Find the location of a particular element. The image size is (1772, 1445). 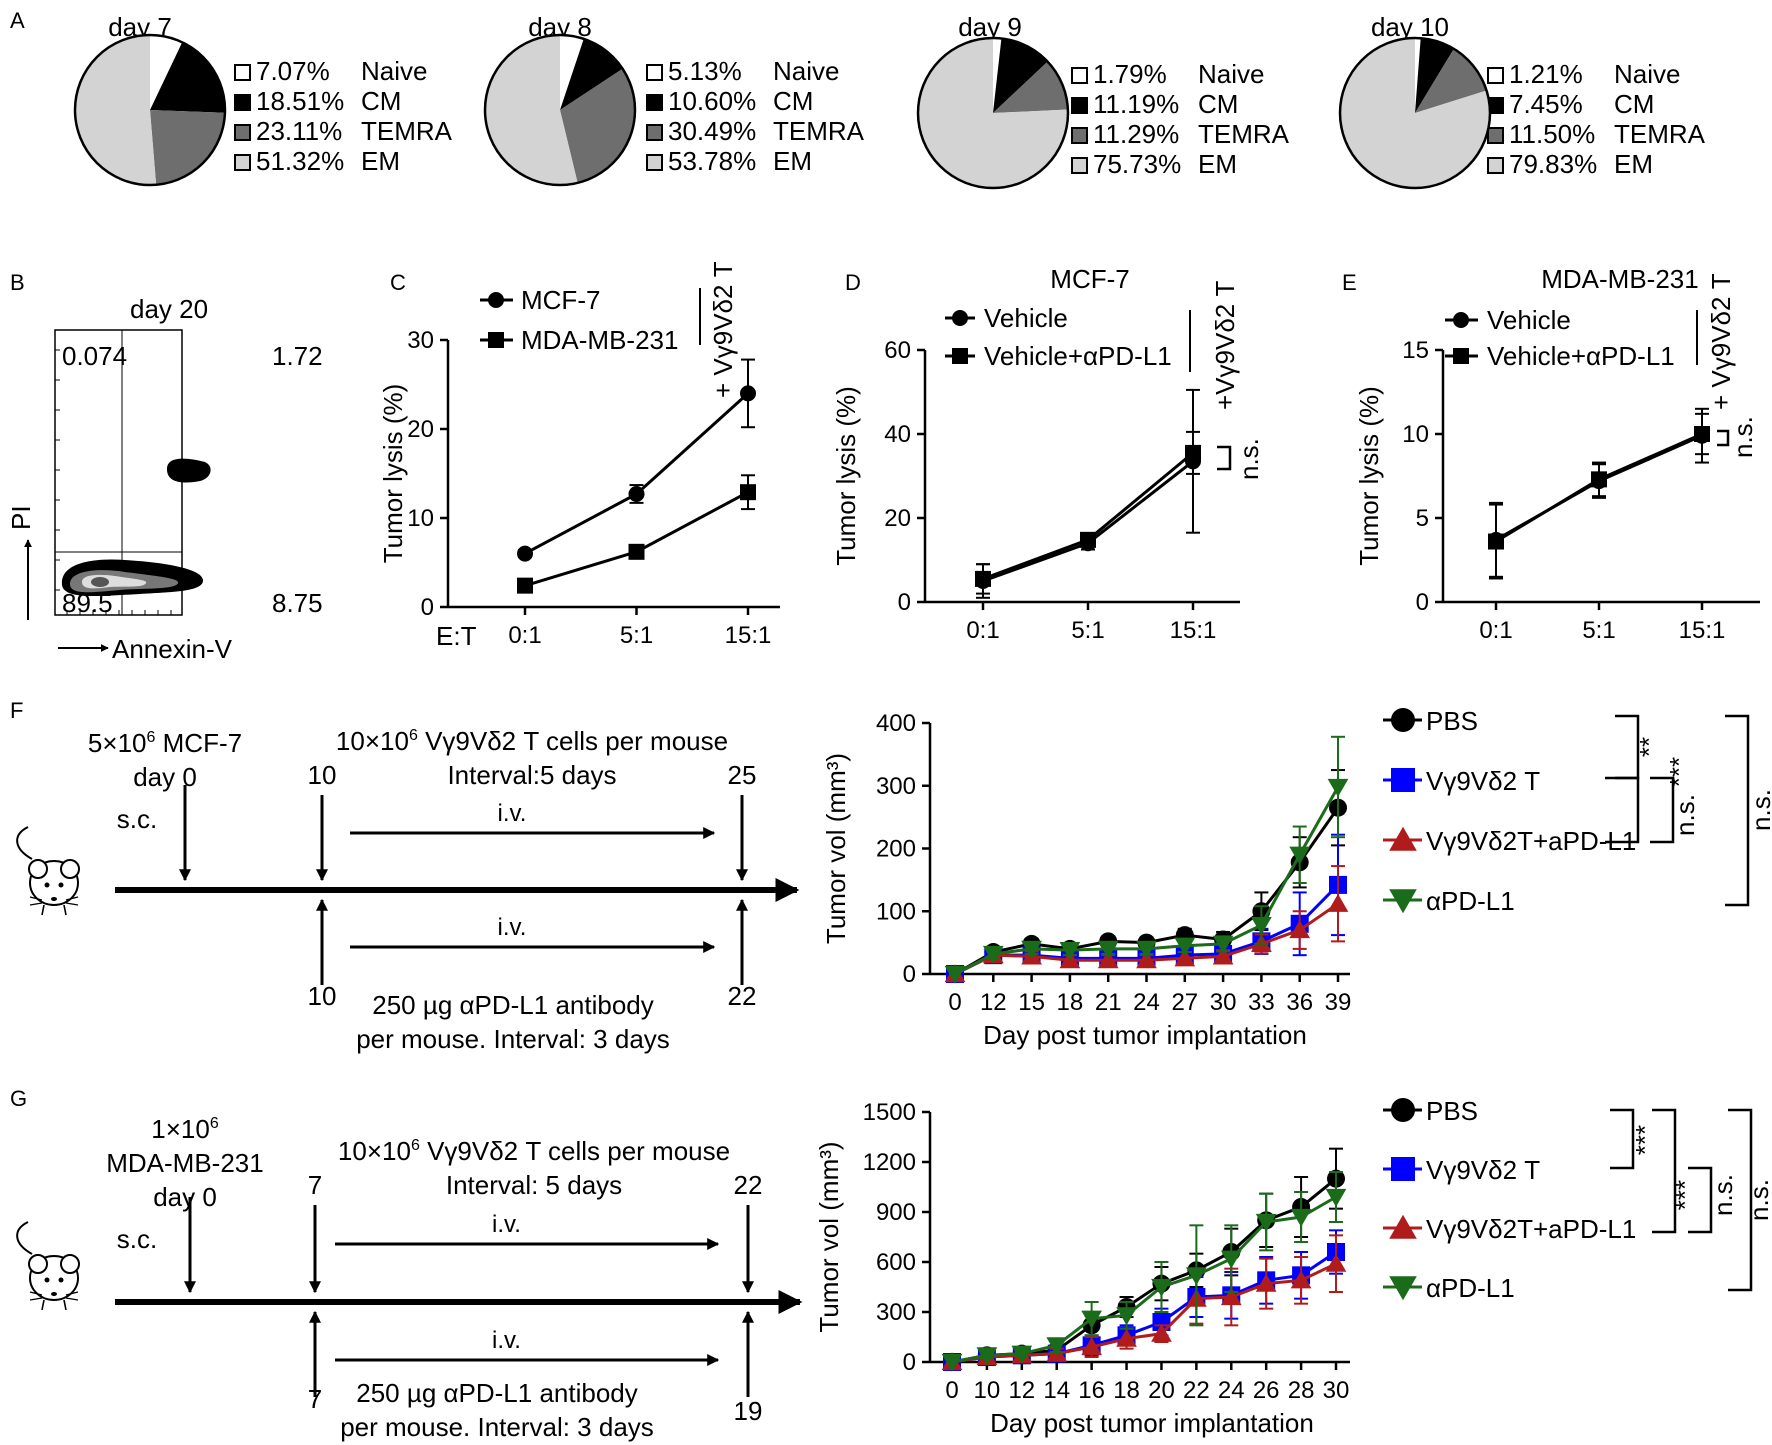

x-tick-label: 30 is located at coordinates (1336, 1390).